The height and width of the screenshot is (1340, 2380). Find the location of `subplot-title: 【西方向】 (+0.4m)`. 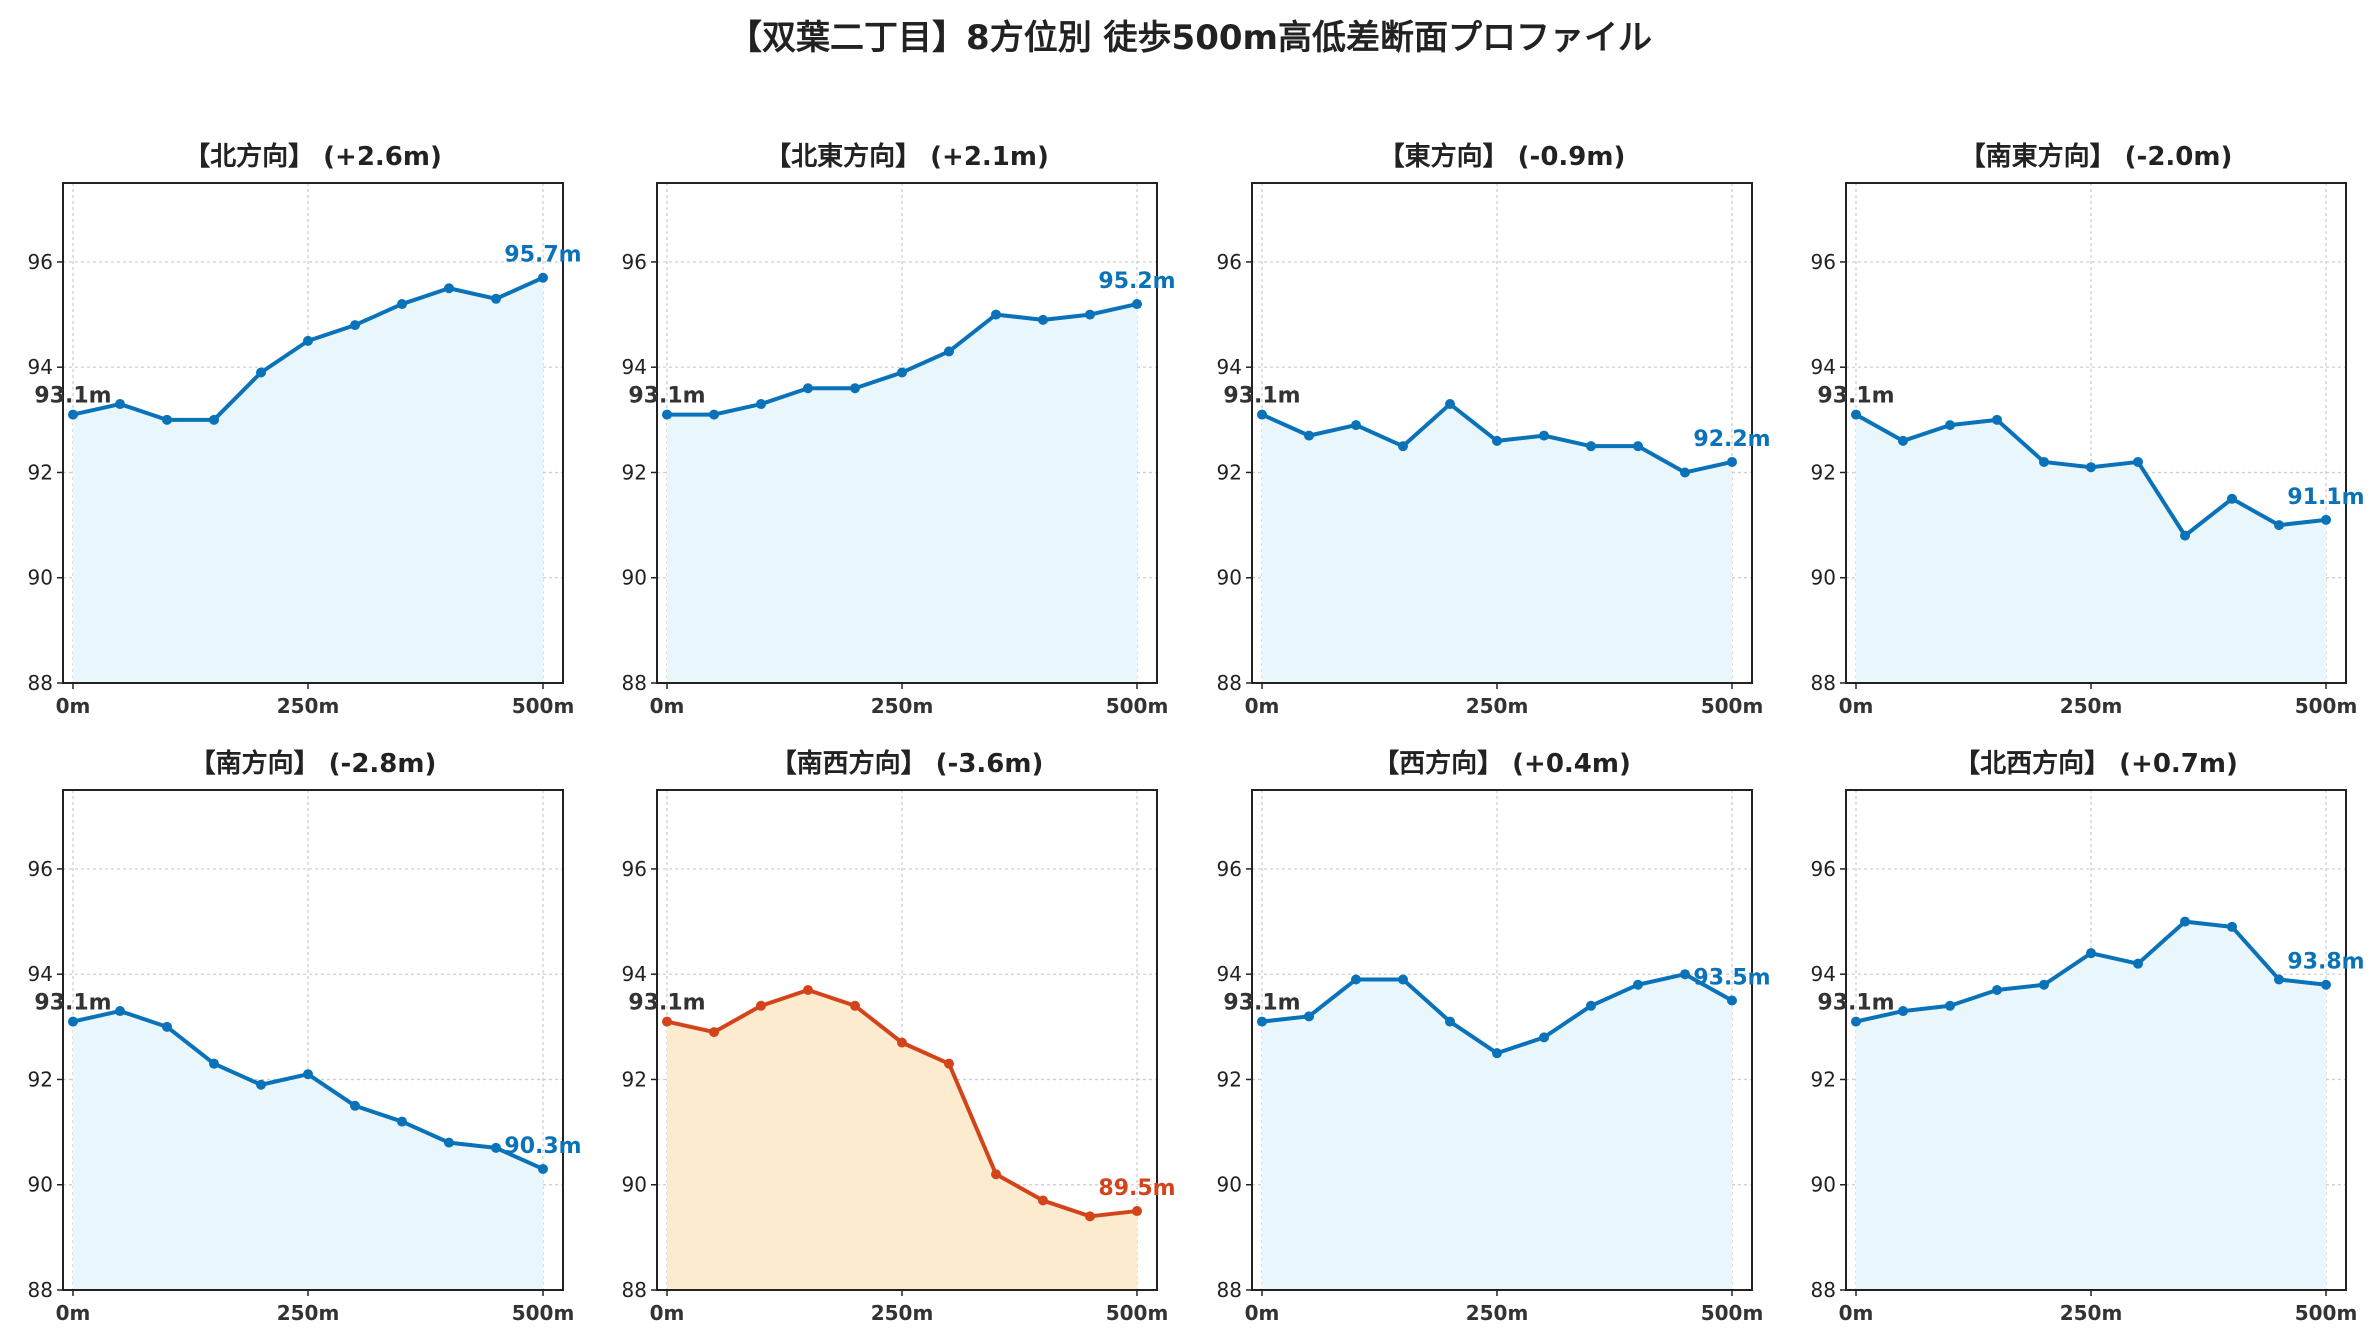

subplot-title: 【西方向】 (+0.4m) is located at coordinates (1502, 763).